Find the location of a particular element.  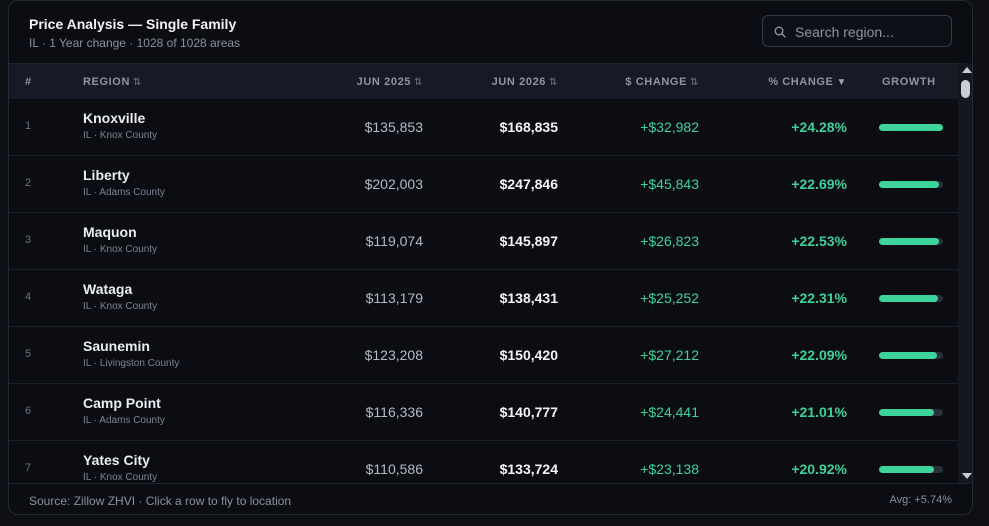

dollar-change: +$25,252 is located at coordinates (669, 298).